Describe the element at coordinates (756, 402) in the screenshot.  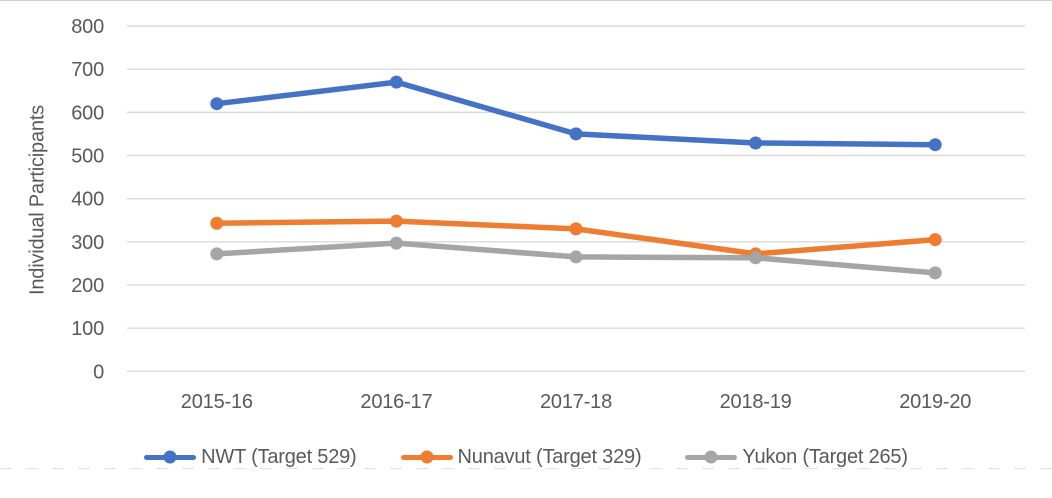
I see `x-tick-label-2018-19: 2018-19` at that location.